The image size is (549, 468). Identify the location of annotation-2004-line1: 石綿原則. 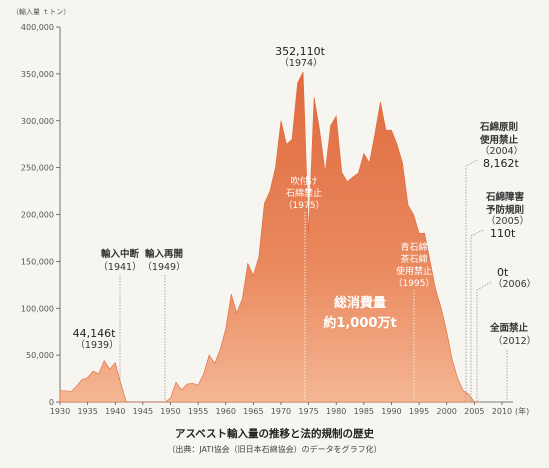
(498, 127).